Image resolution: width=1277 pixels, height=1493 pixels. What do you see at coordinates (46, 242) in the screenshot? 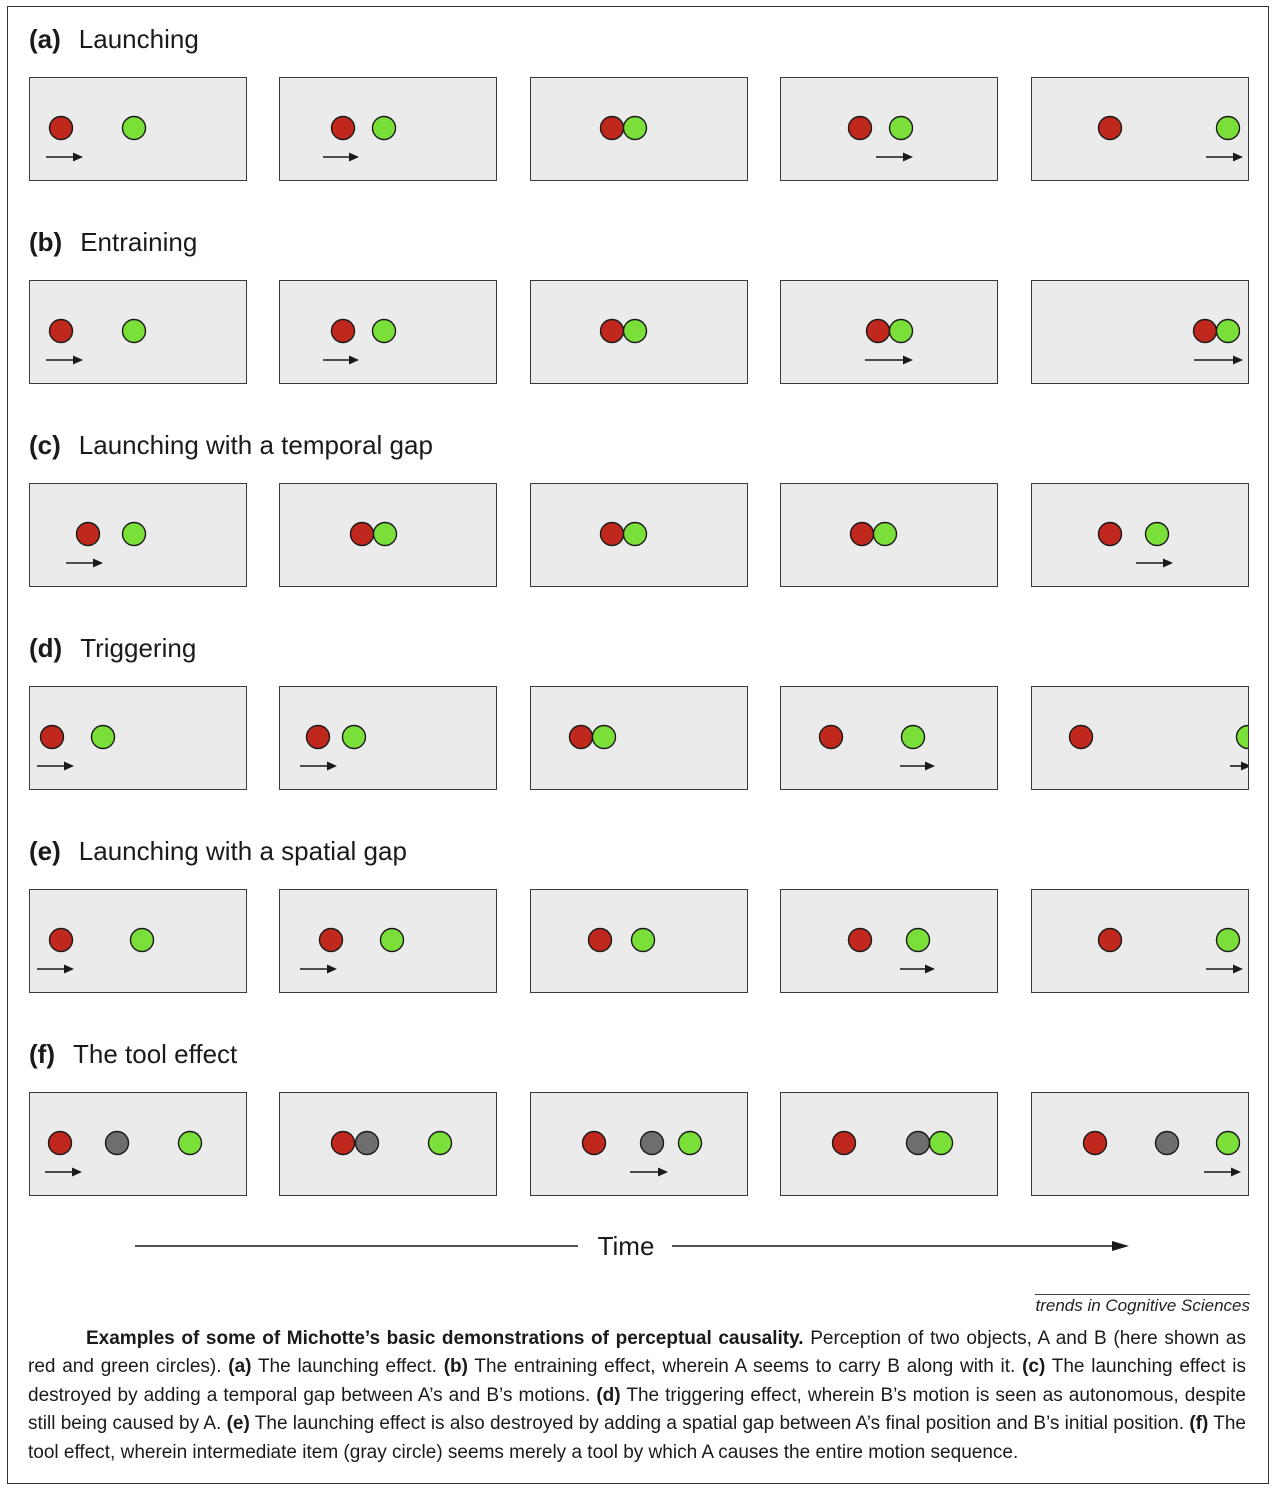
I see `row-tag: (b)` at bounding box center [46, 242].